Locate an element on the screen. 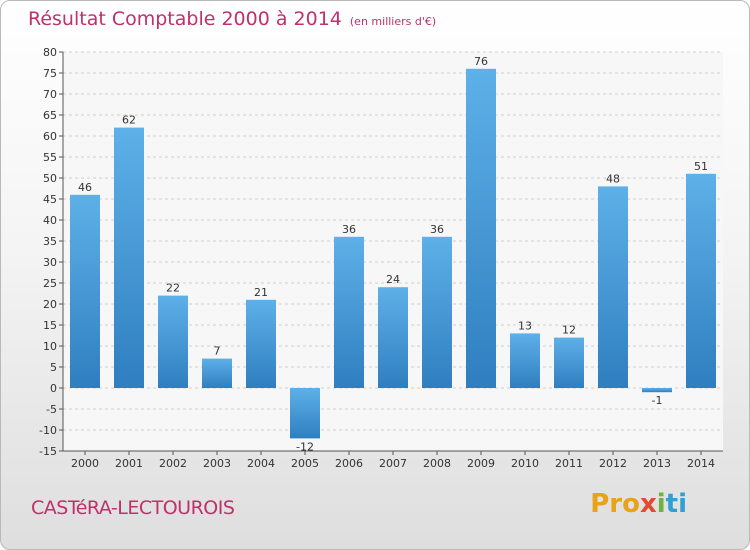  x-tick-label: 2012 is located at coordinates (613, 463).